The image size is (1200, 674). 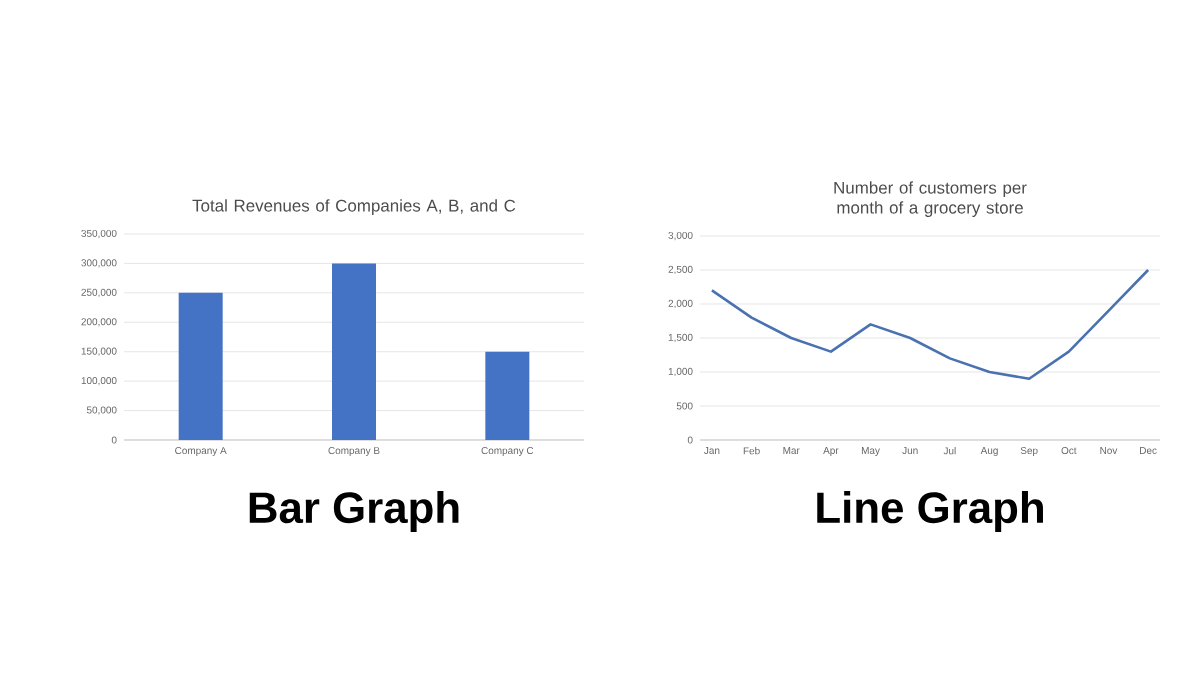 I want to click on text: Line Graph, so click(x=930, y=511).